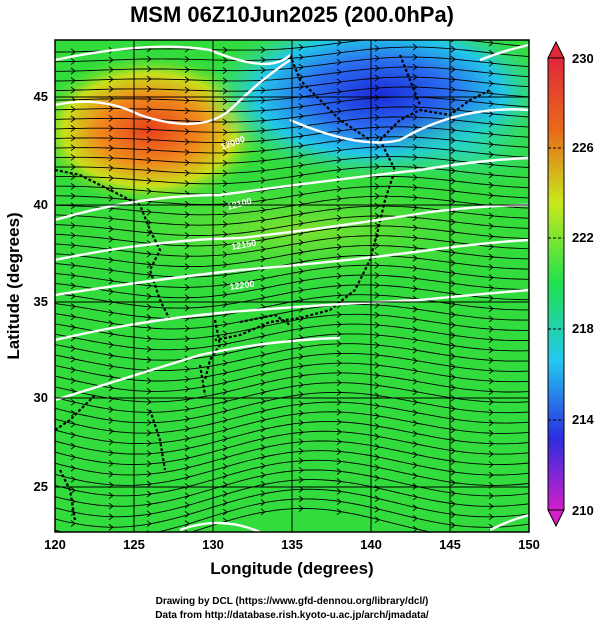 This screenshot has height=625, width=599. What do you see at coordinates (134, 544) in the screenshot?
I see `x-tick-label: 125` at bounding box center [134, 544].